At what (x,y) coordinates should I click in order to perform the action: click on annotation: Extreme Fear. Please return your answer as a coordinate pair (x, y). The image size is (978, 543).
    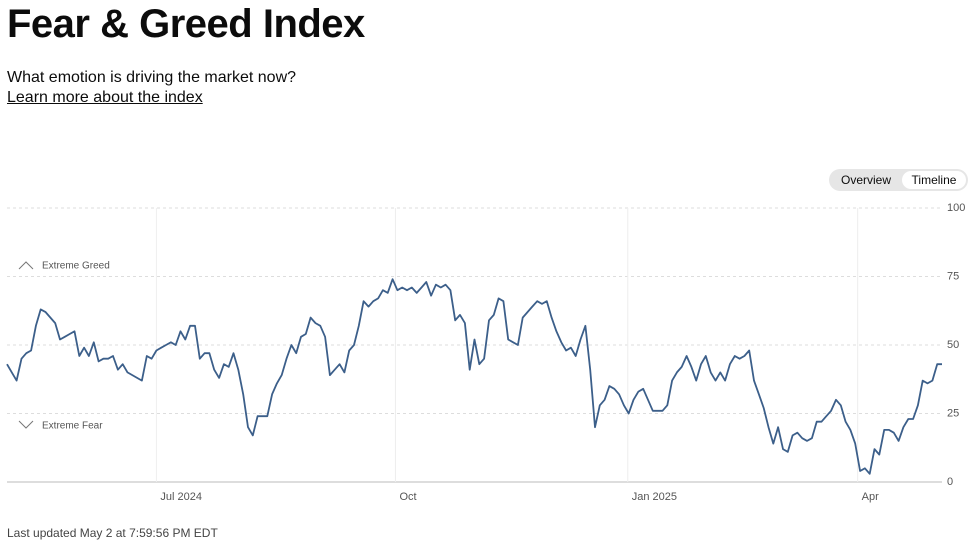
    Looking at the image, I should click on (72, 426).